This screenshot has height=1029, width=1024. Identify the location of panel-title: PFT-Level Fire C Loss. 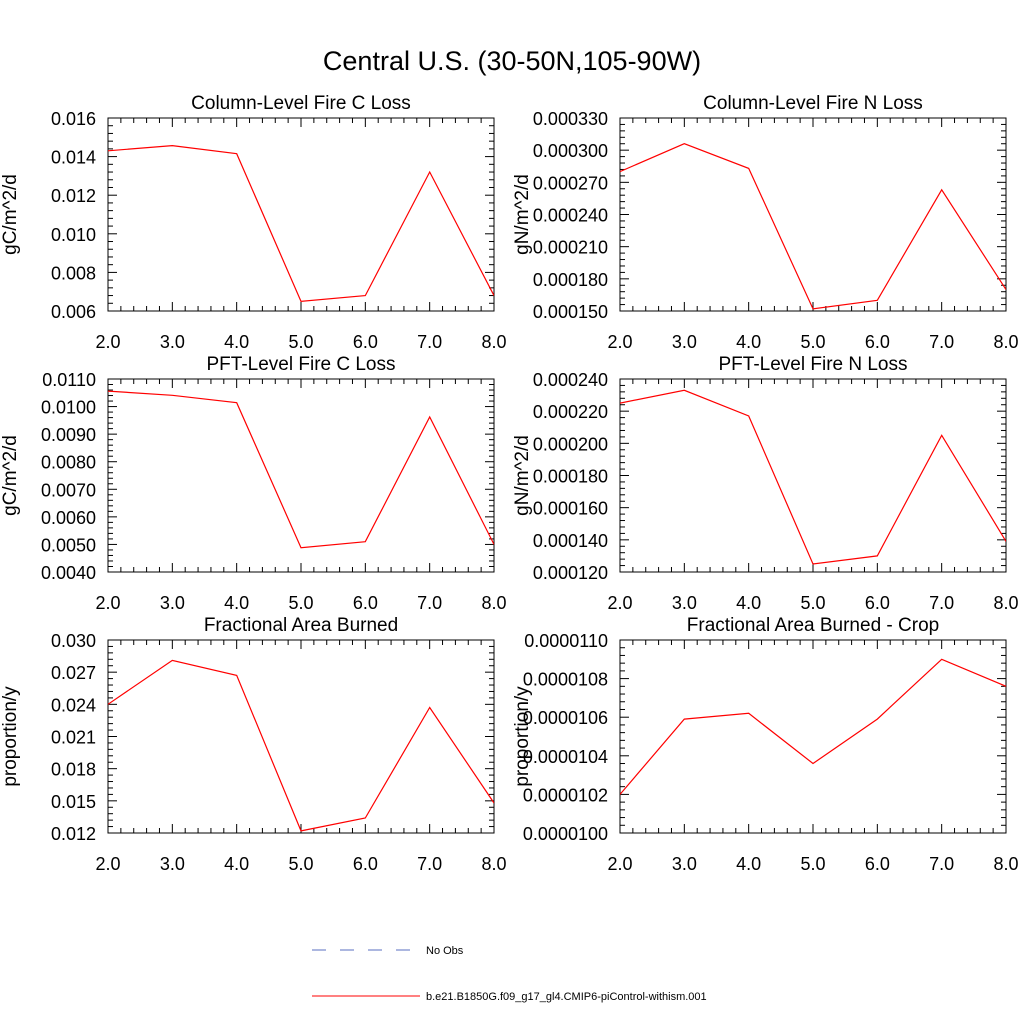
(301, 364).